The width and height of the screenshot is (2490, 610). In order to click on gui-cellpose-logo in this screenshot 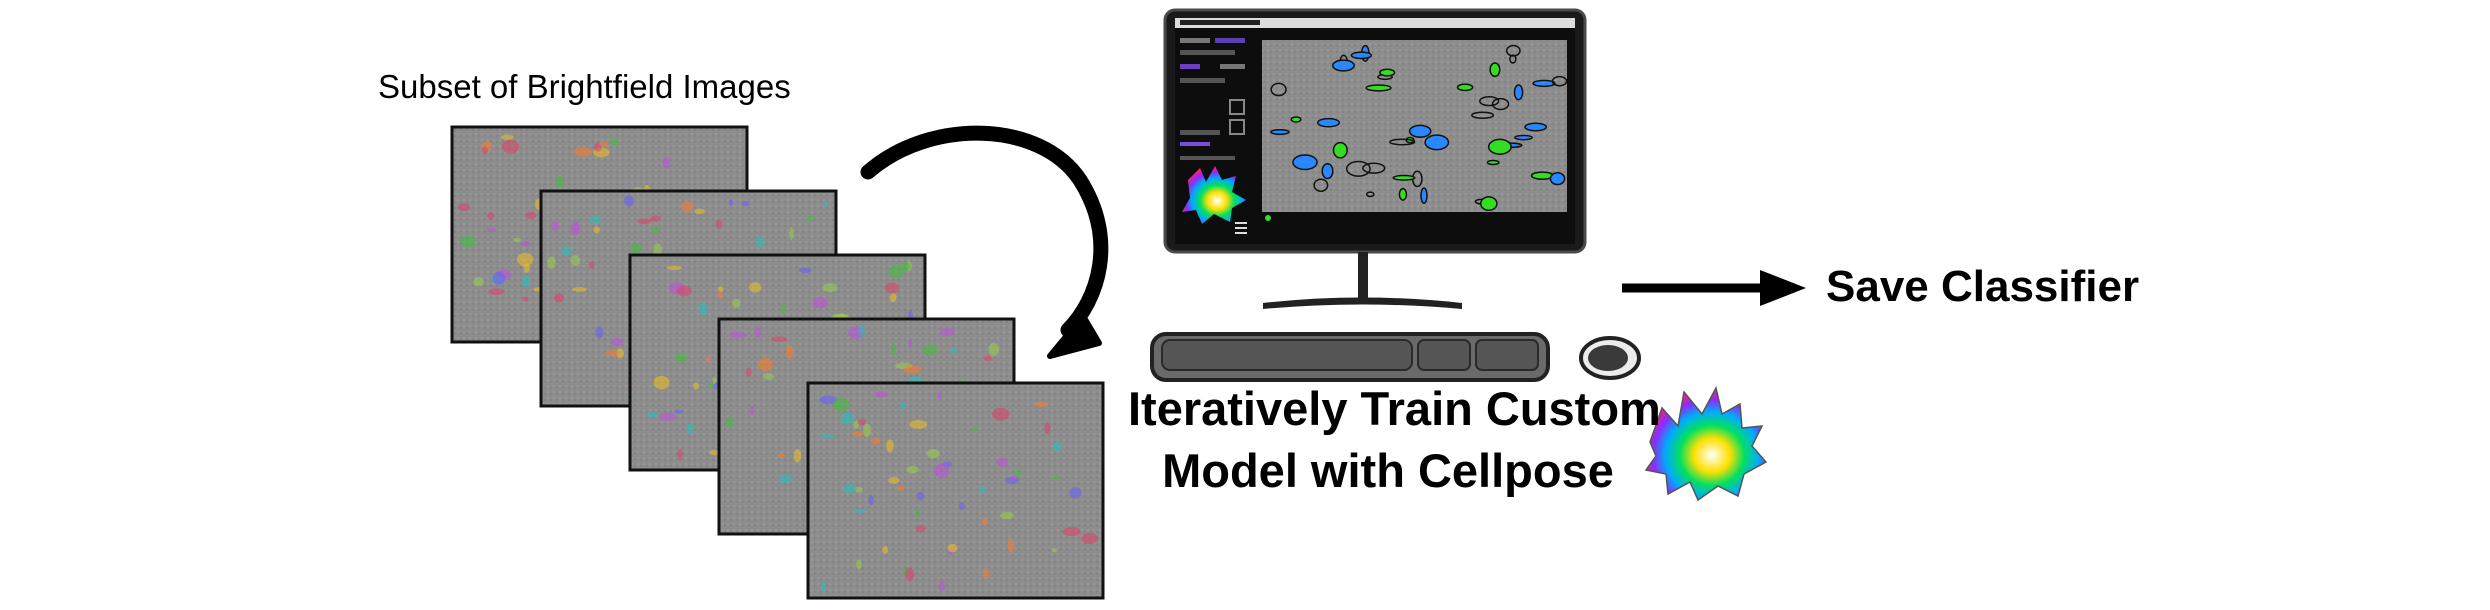, I will do `click(1214, 195)`.